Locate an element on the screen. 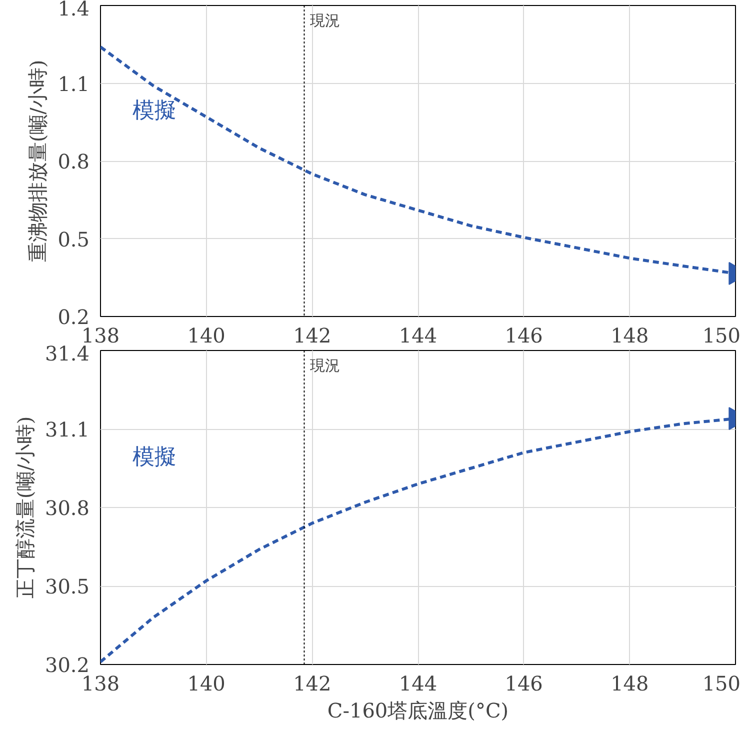 The image size is (744, 729). y-axis-title: 重沸物排放量(噸/小時) is located at coordinates (38, 161).